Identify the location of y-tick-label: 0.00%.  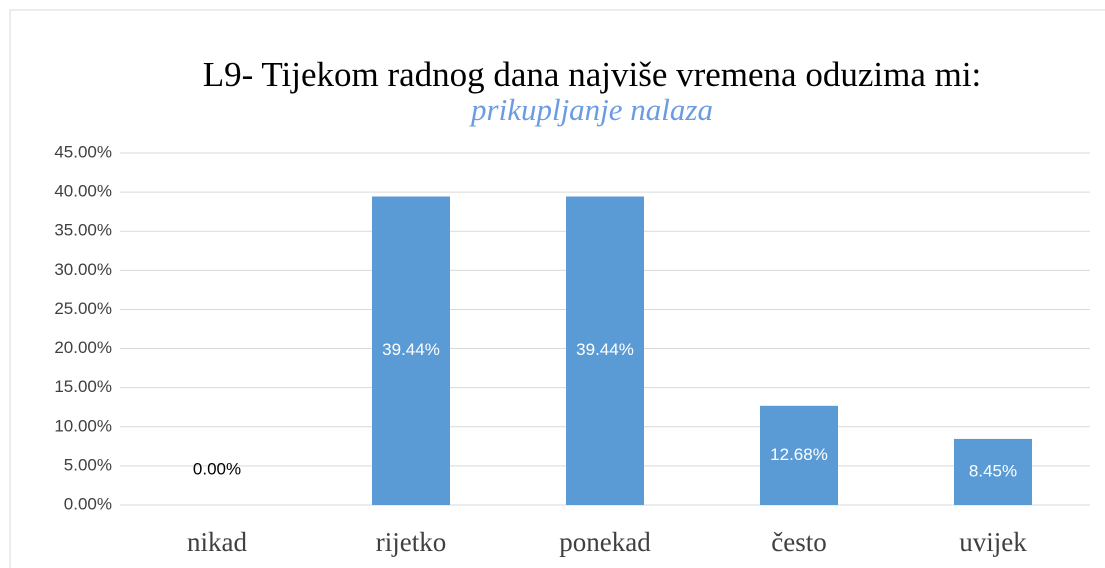
(88, 503).